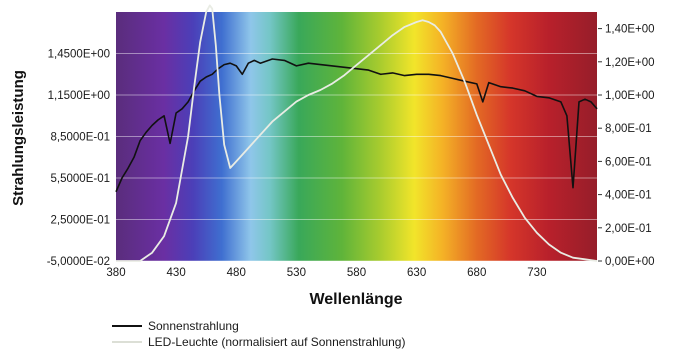 The image size is (674, 353). What do you see at coordinates (630, 96) in the screenshot?
I see `y-right-tick-label-5: 1,00E+00` at bounding box center [630, 96].